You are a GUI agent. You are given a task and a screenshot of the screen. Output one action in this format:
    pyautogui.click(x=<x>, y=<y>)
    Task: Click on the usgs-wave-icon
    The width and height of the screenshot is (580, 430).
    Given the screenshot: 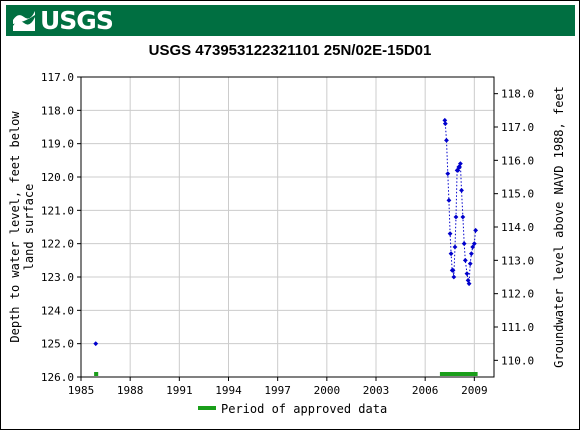 What is the action you would take?
    pyautogui.click(x=24, y=20)
    